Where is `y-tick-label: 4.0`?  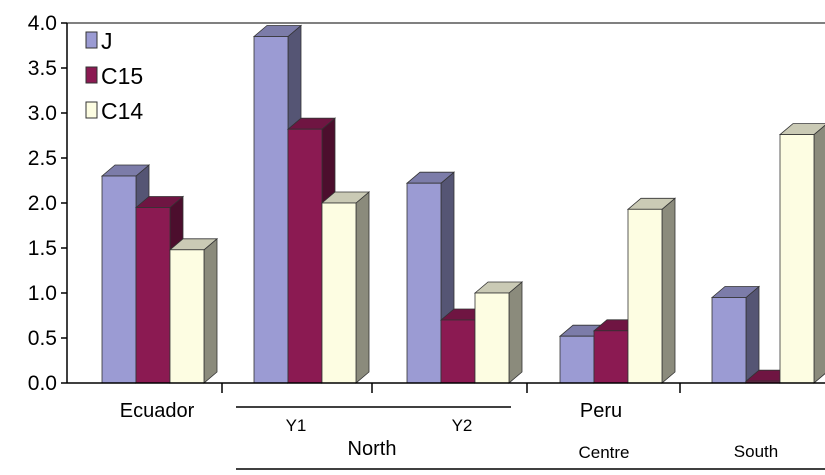 y-tick-label: 4.0 is located at coordinates (42, 23).